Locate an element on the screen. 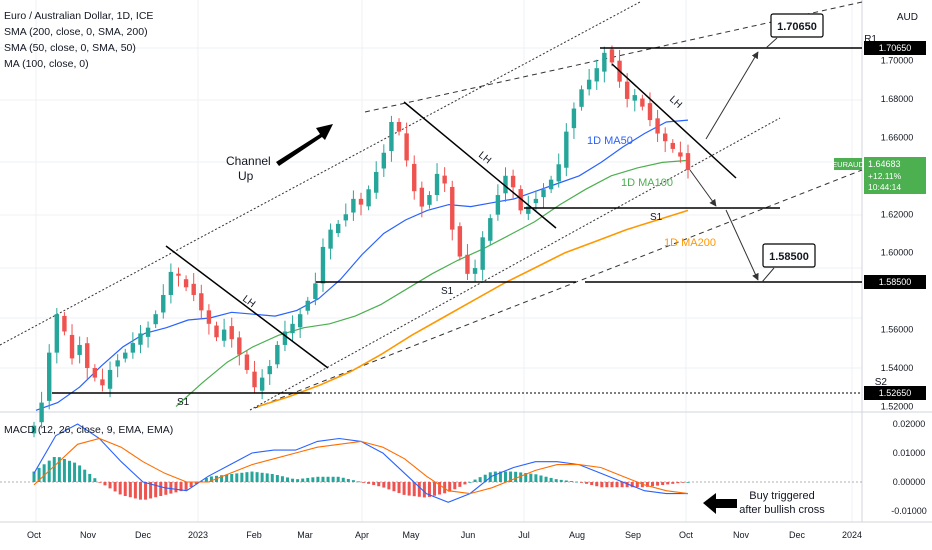 Image resolution: width=932 pixels, height=550 pixels. legend-sma50: SMA (50, close, 0, SMA, 50) is located at coordinates (70, 48).